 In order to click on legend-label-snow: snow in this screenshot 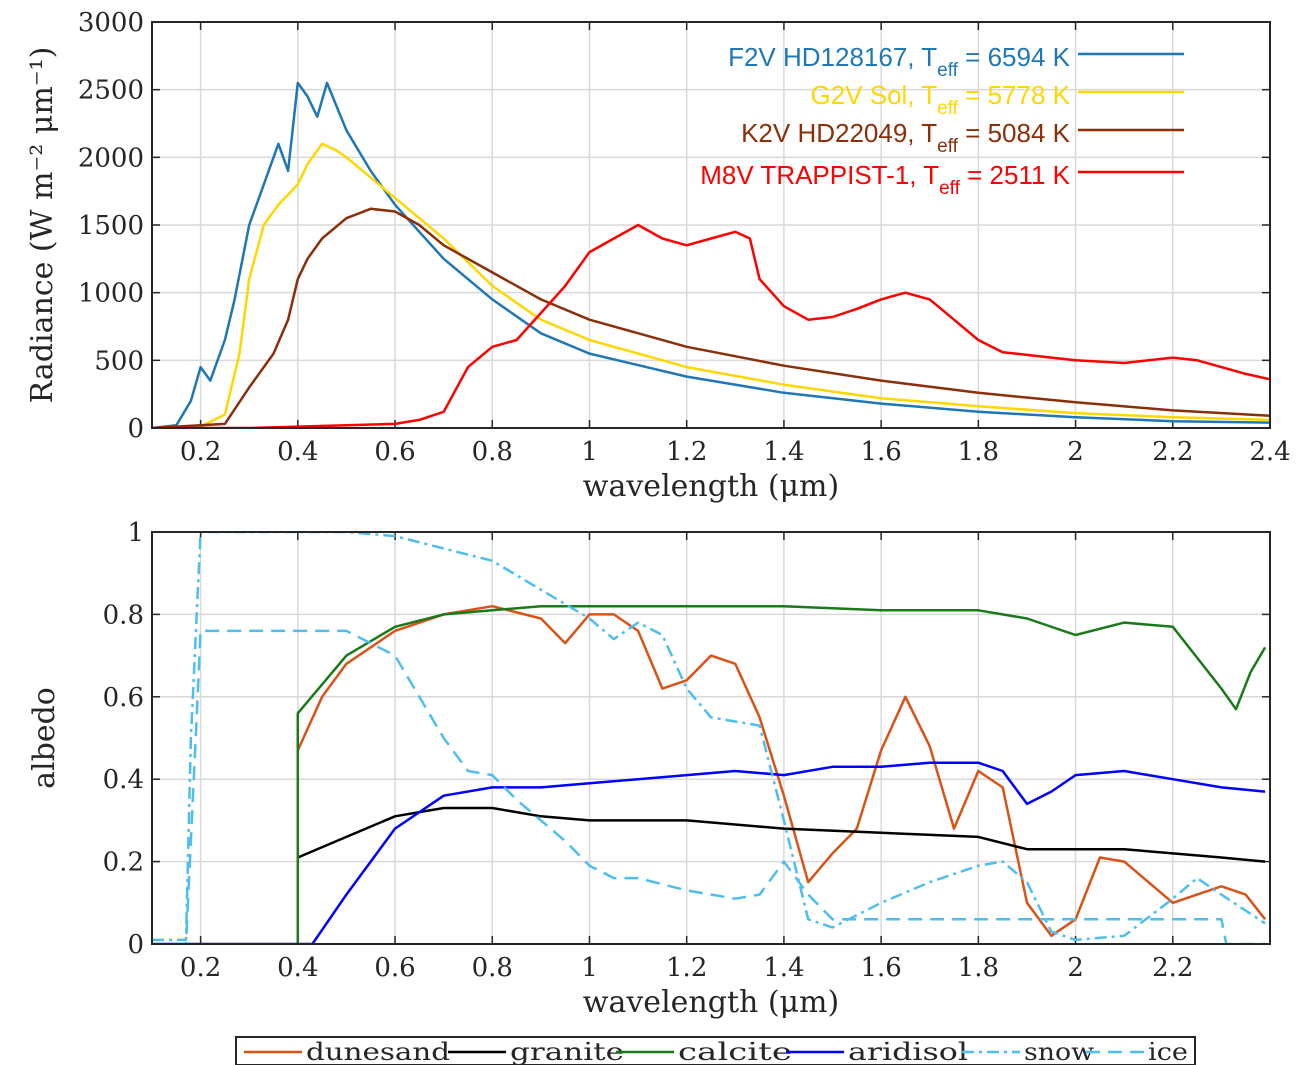, I will do `click(1059, 1051)`.